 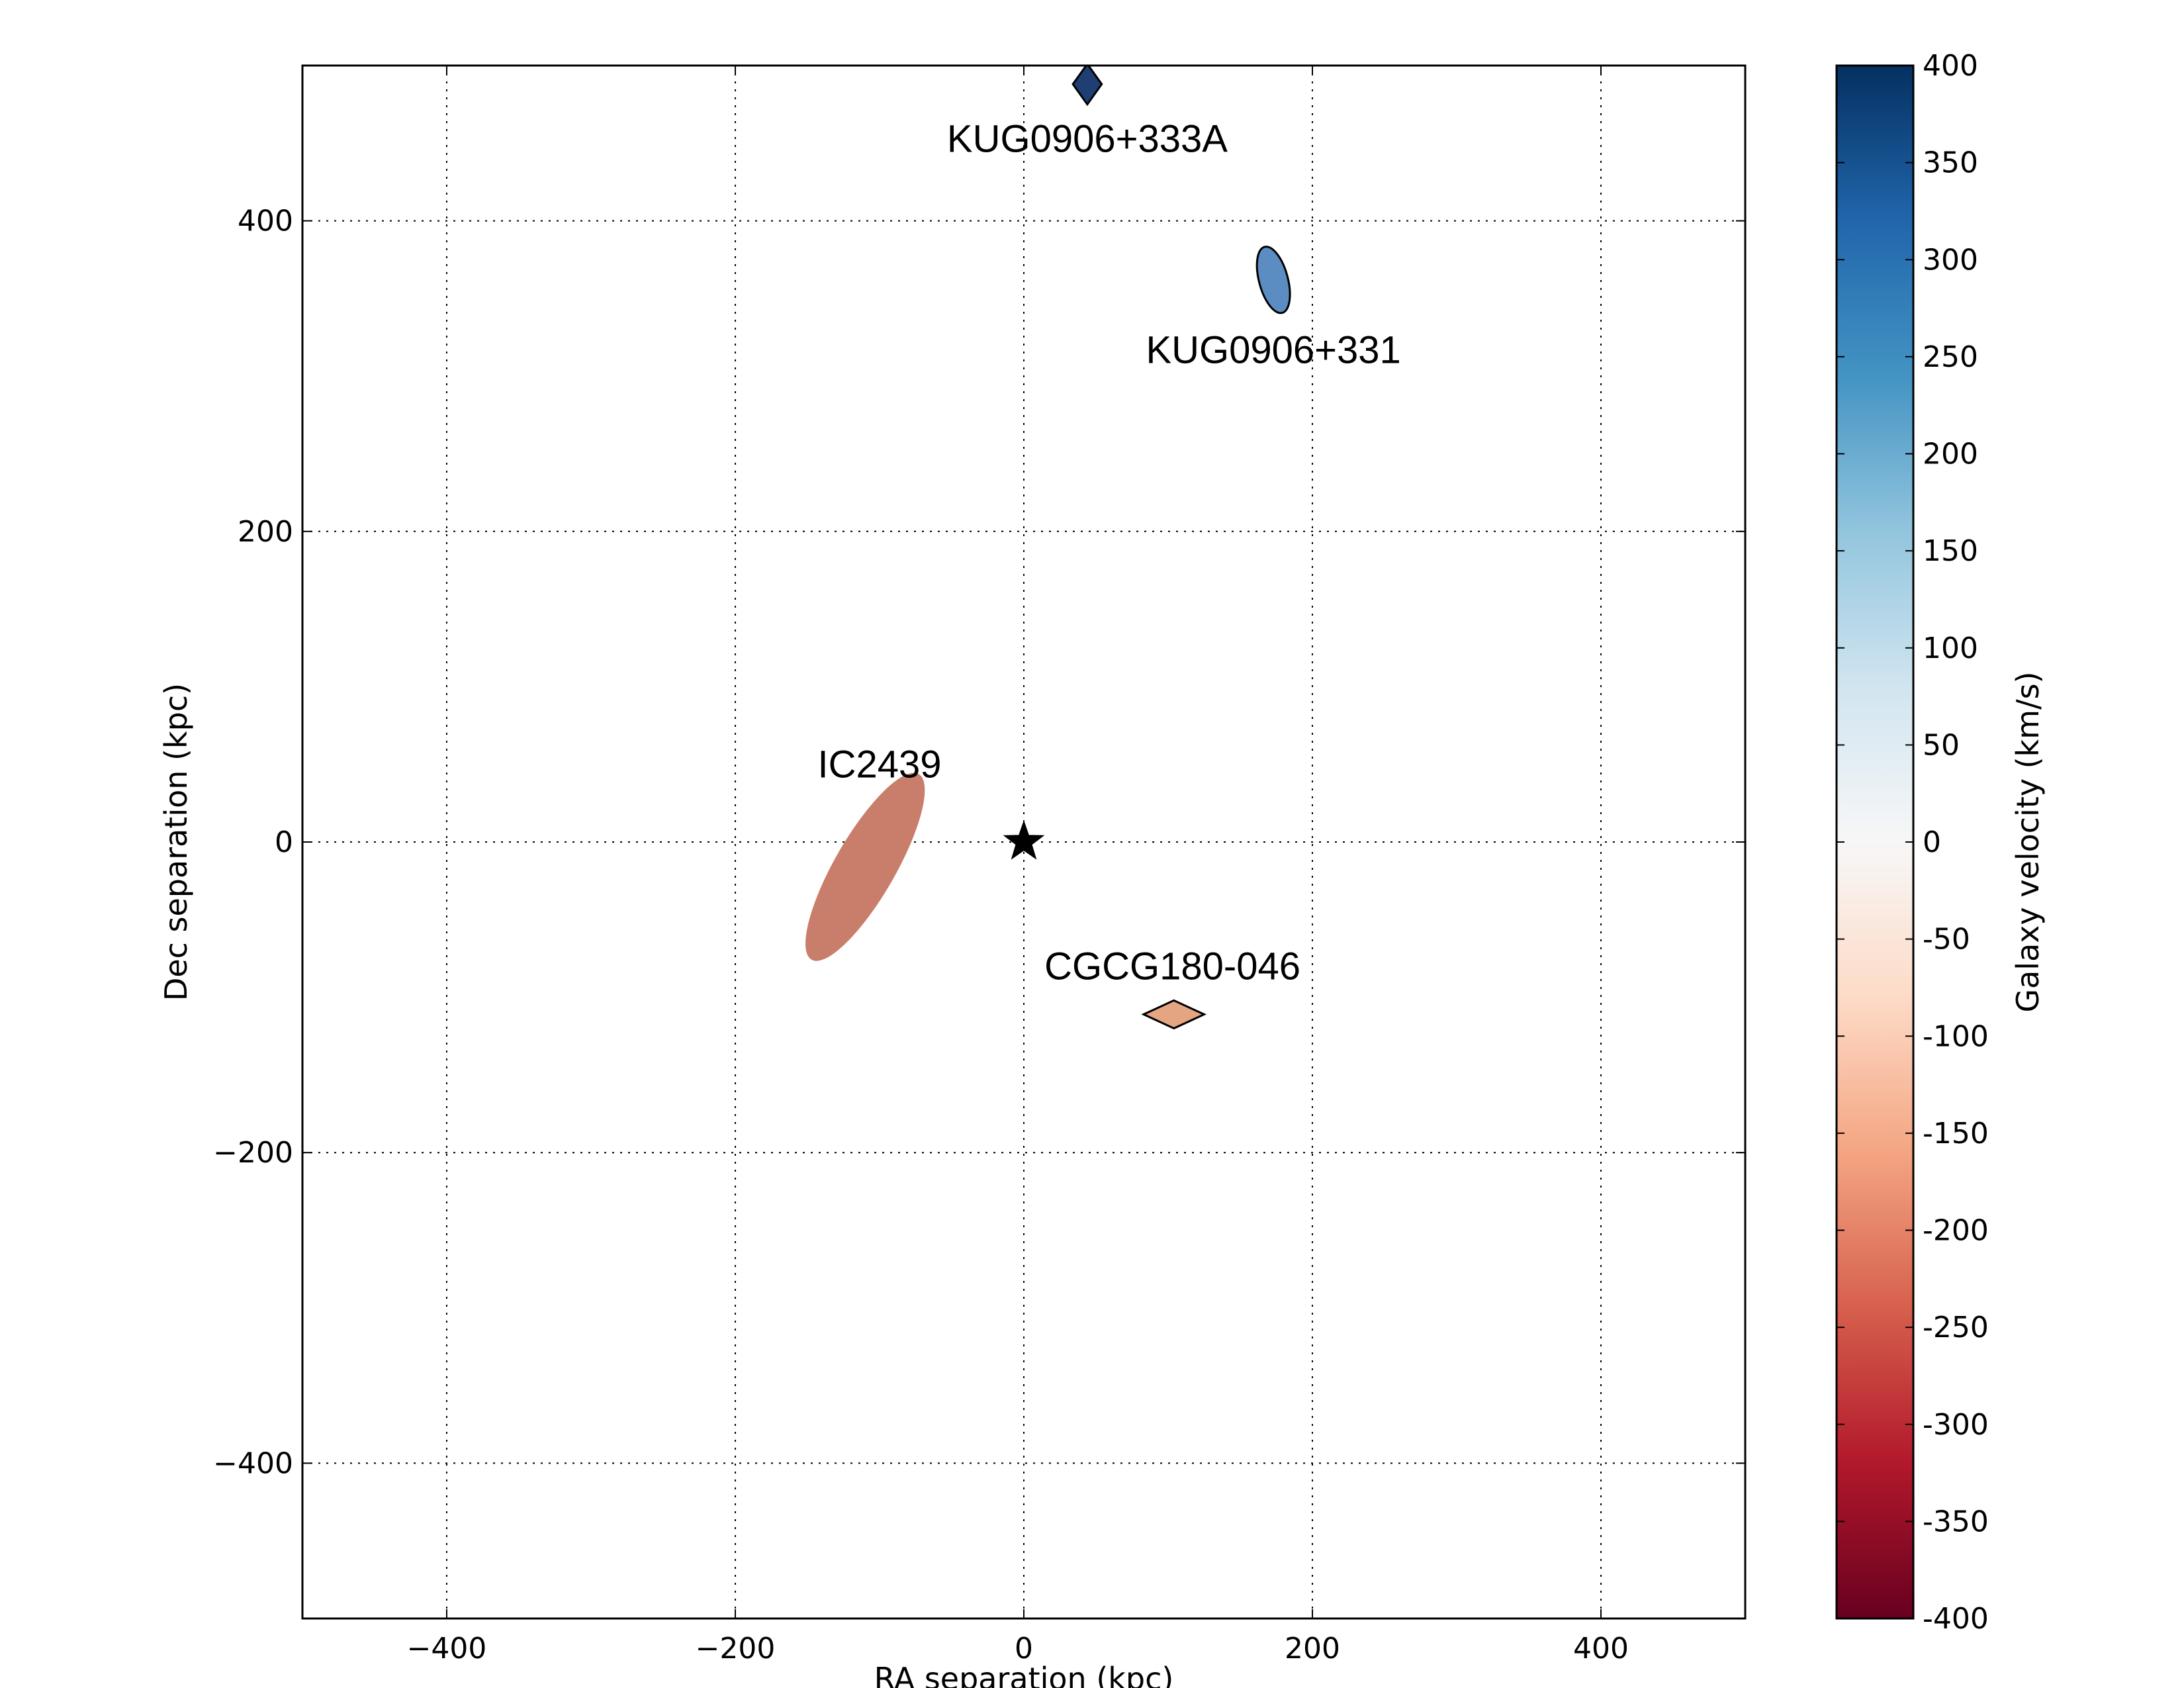 What do you see at coordinates (1951, 357) in the screenshot?
I see `colorbar-tick-label: 250` at bounding box center [1951, 357].